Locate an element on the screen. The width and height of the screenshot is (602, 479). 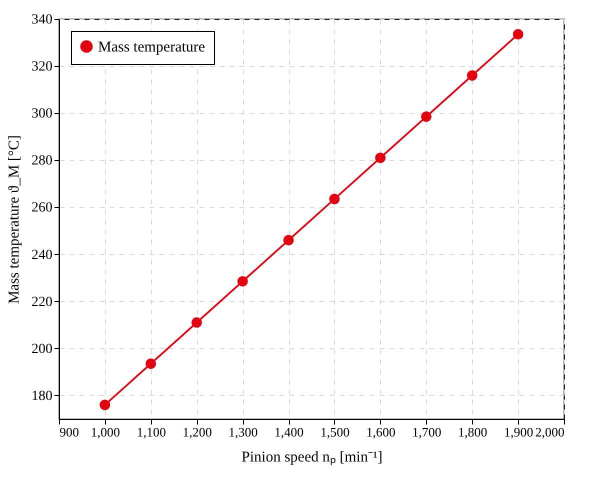
x-tick-label: 1,900 is located at coordinates (519, 432).